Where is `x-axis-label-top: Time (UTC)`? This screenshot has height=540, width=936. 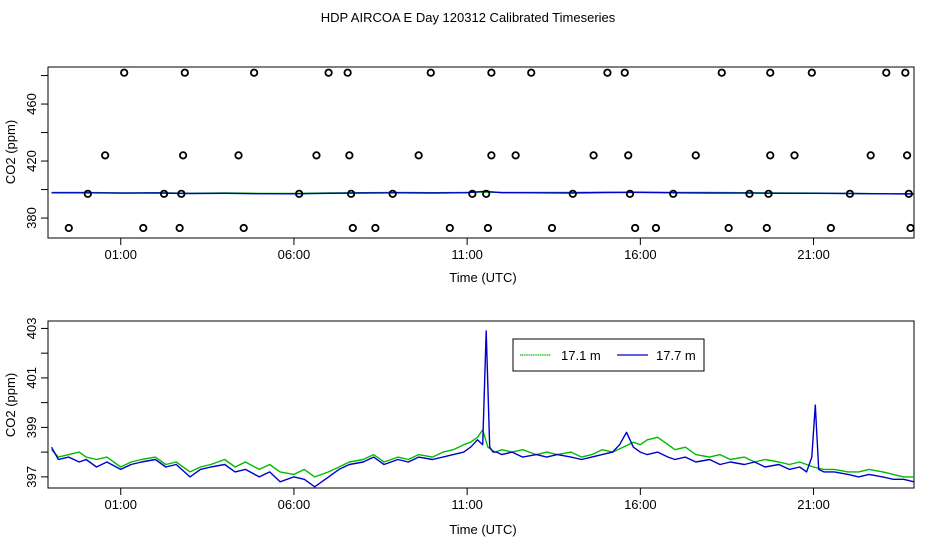 x-axis-label-top: Time (UTC) is located at coordinates (482, 277).